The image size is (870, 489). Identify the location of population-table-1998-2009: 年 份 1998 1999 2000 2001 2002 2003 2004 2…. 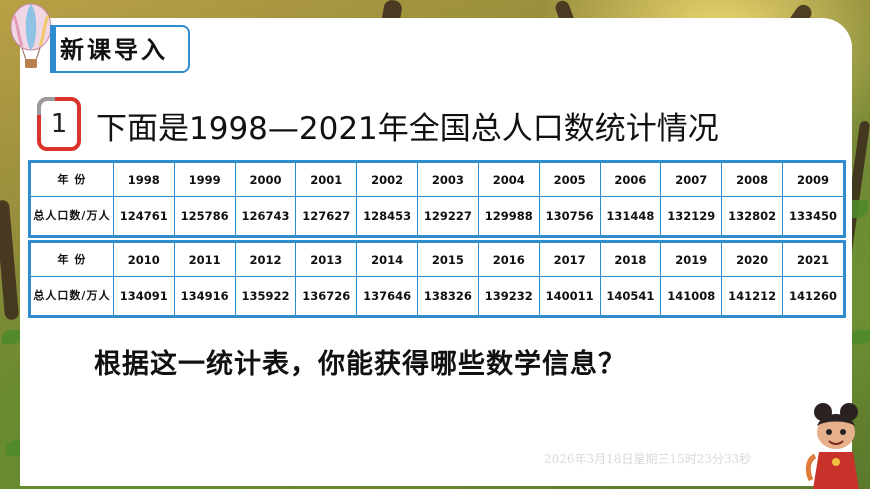
(437, 199).